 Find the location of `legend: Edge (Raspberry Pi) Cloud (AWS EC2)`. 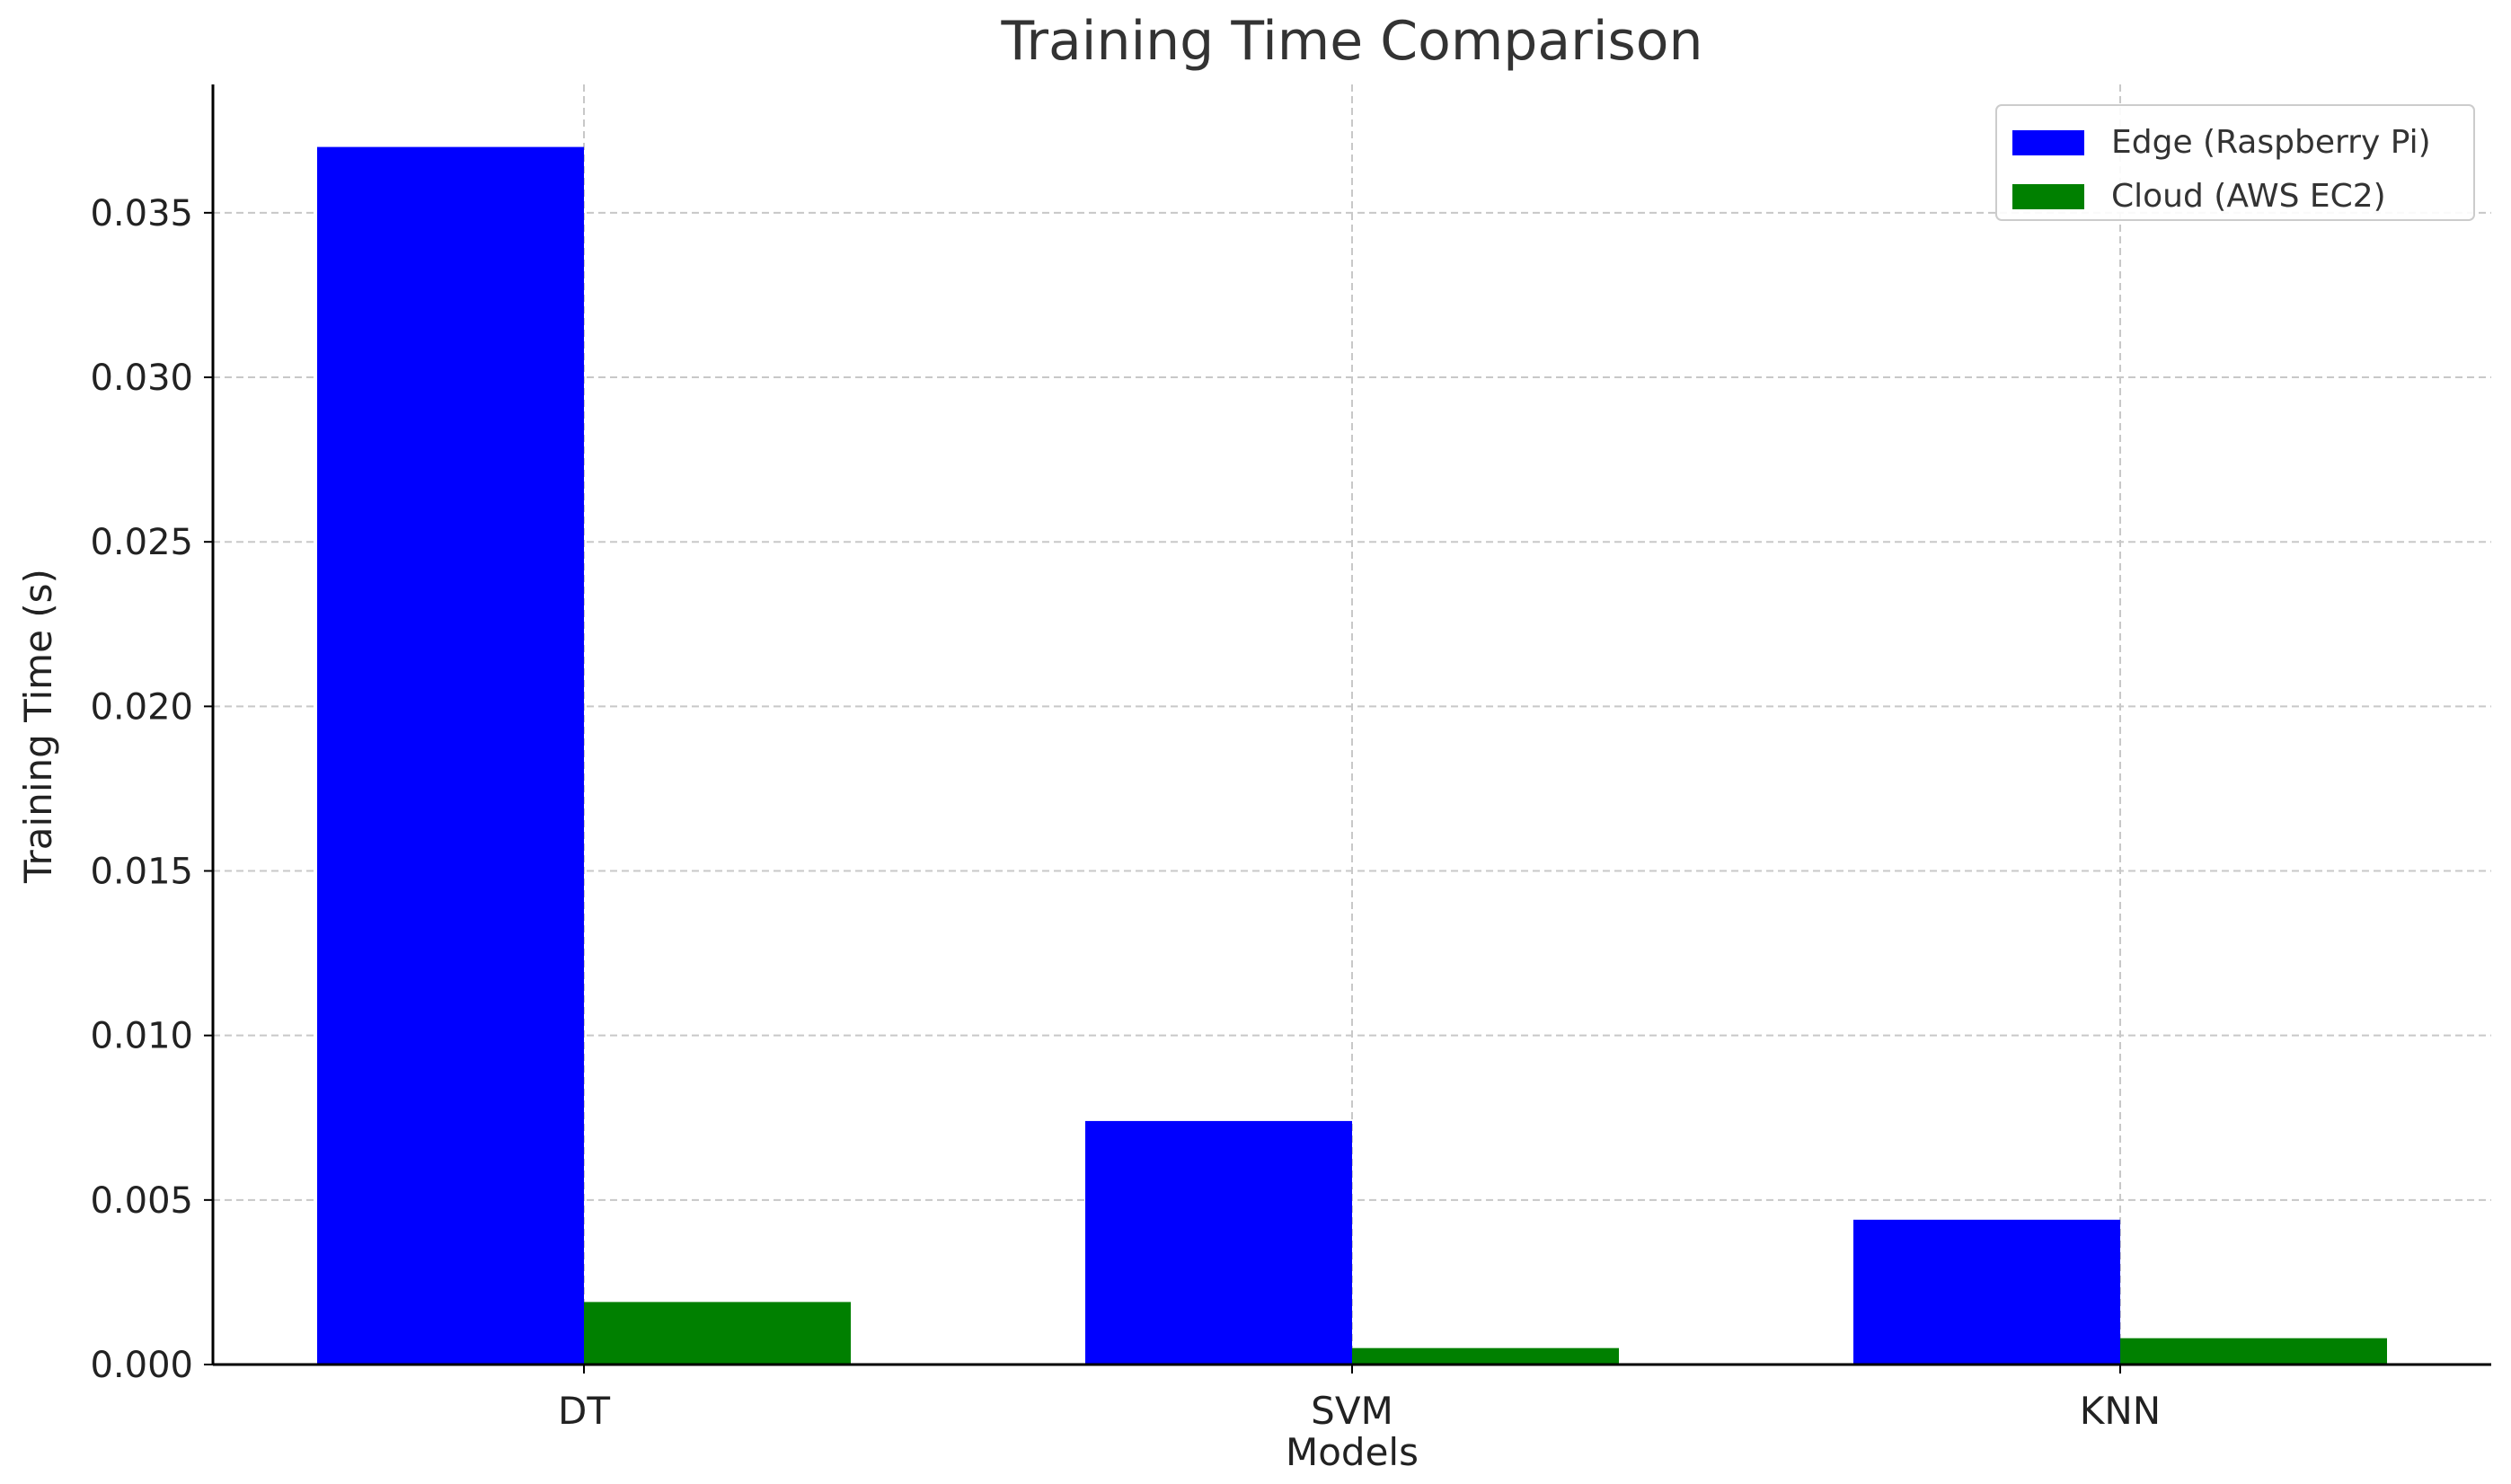

legend: Edge (Raspberry Pi) Cloud (AWS EC2) is located at coordinates (2235, 162).